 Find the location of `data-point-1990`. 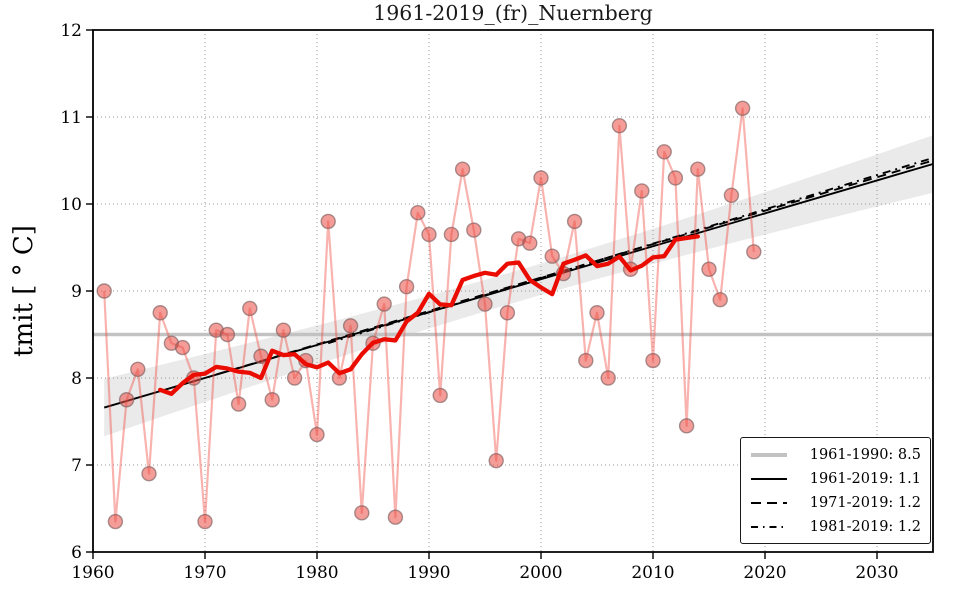

data-point-1990 is located at coordinates (429, 234).